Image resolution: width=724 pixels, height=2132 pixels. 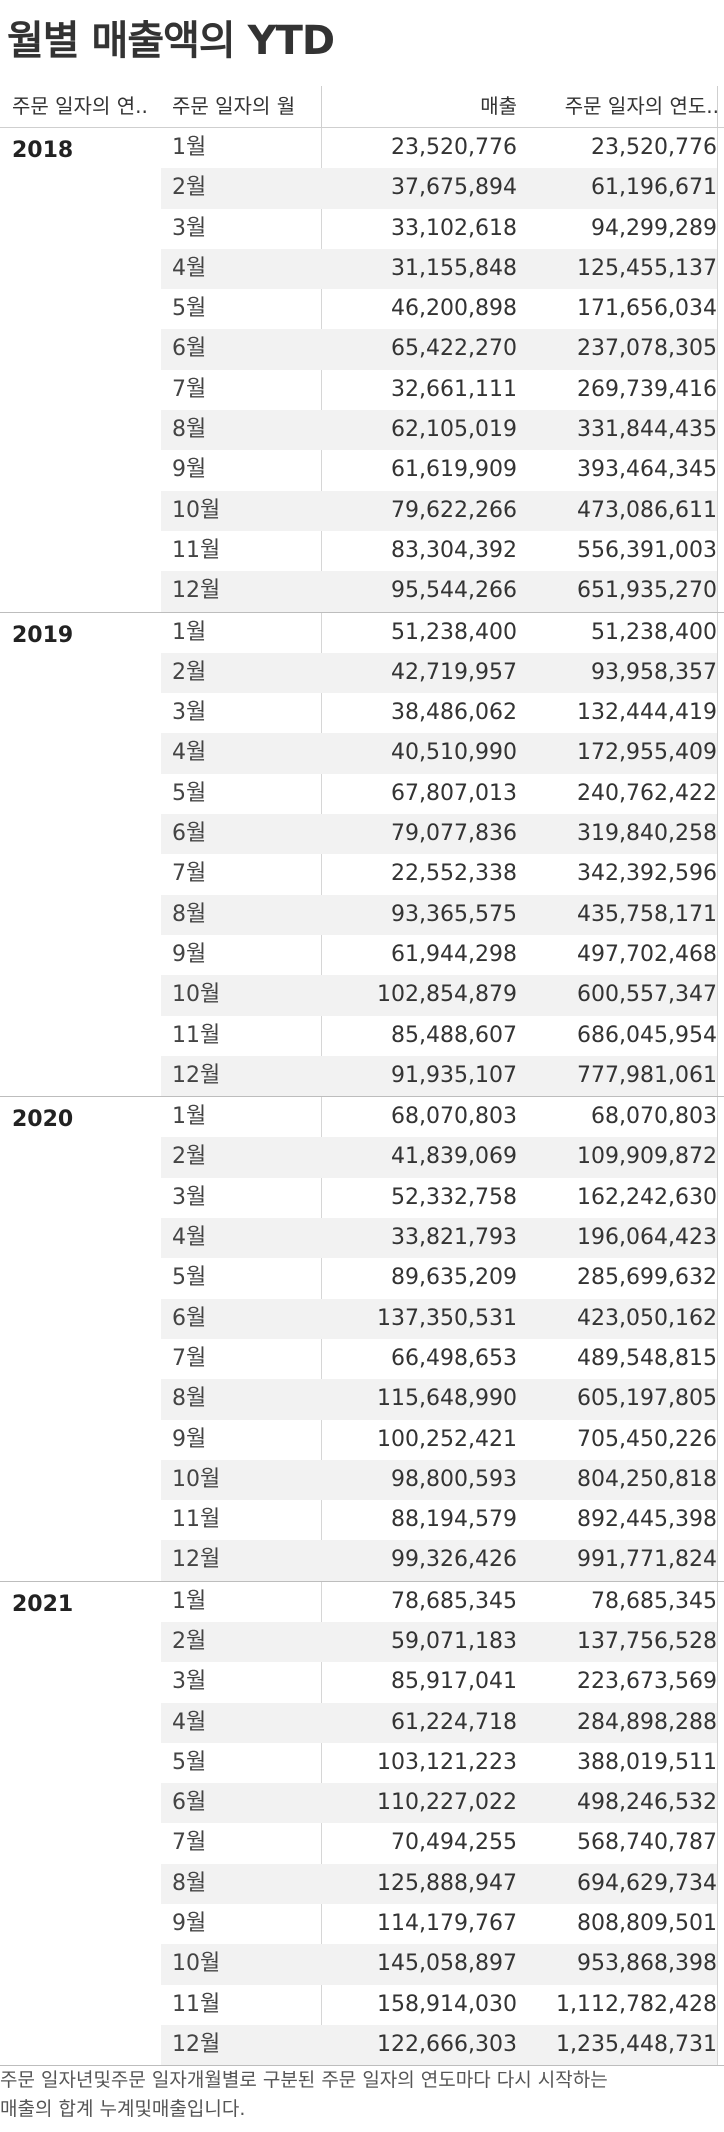 I want to click on ytd-cell: 109,909,872, so click(x=647, y=1157).